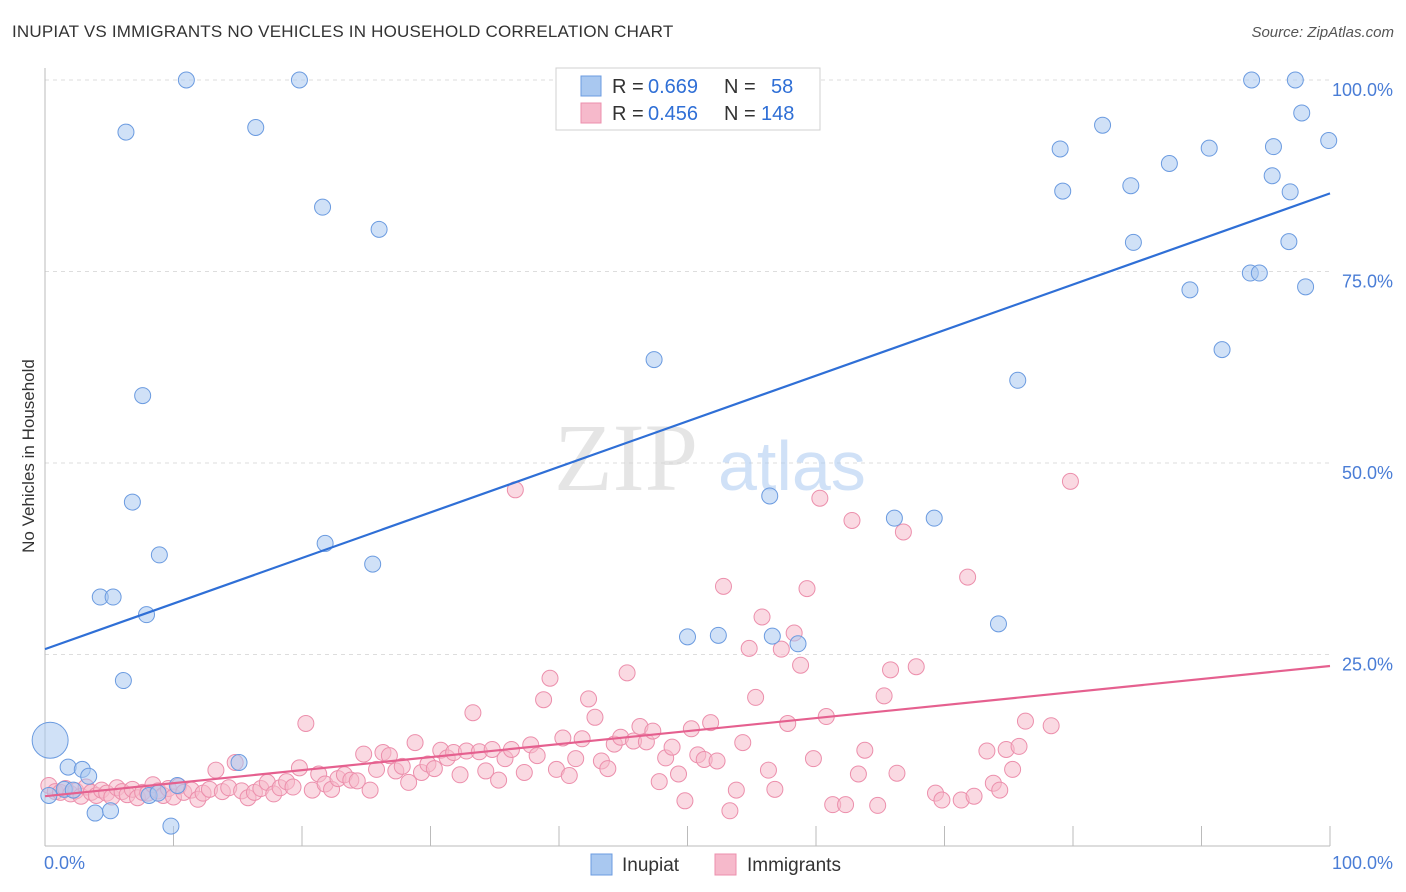 Image resolution: width=1406 pixels, height=892 pixels. I want to click on bottom-legend-immigrants: Immigrants, so click(794, 865).